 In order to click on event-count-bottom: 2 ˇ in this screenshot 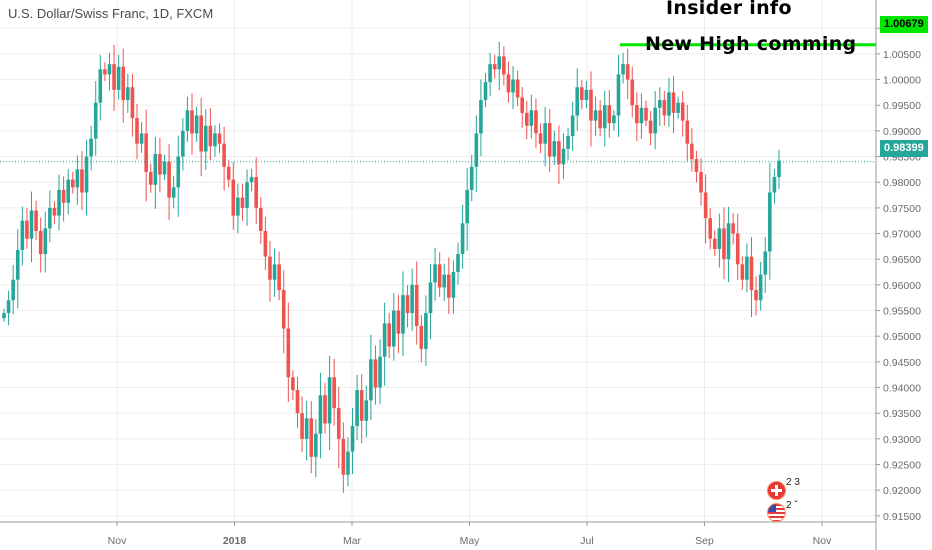, I will do `click(792, 505)`.